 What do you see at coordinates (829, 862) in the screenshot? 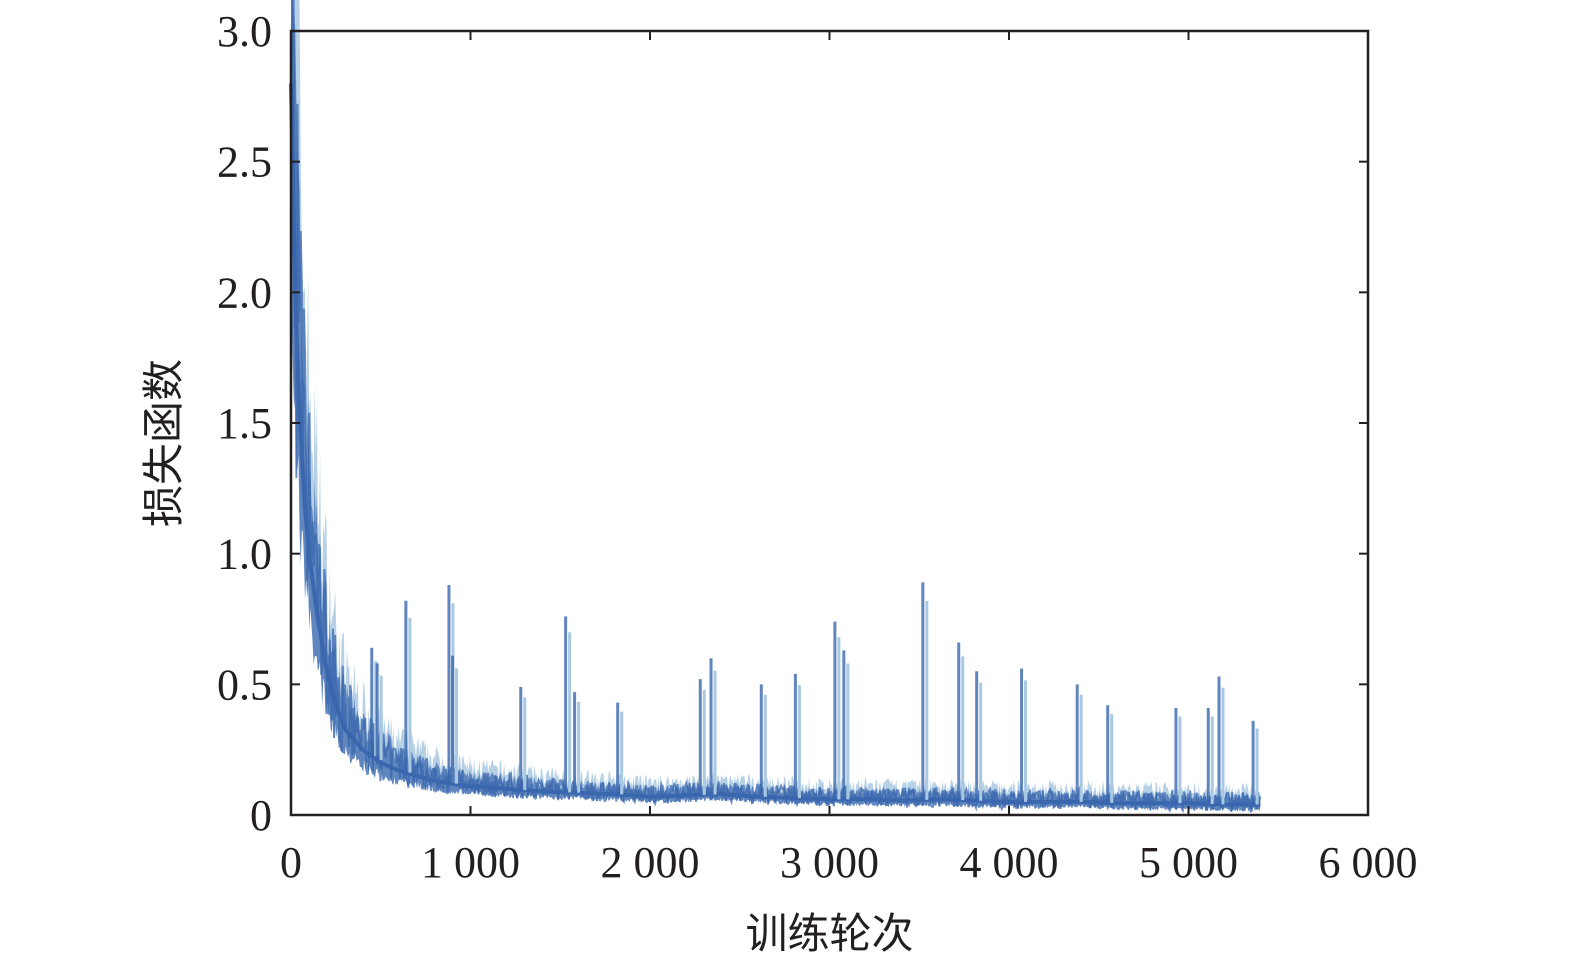
I see `x-tick-label: 3 000` at bounding box center [829, 862].